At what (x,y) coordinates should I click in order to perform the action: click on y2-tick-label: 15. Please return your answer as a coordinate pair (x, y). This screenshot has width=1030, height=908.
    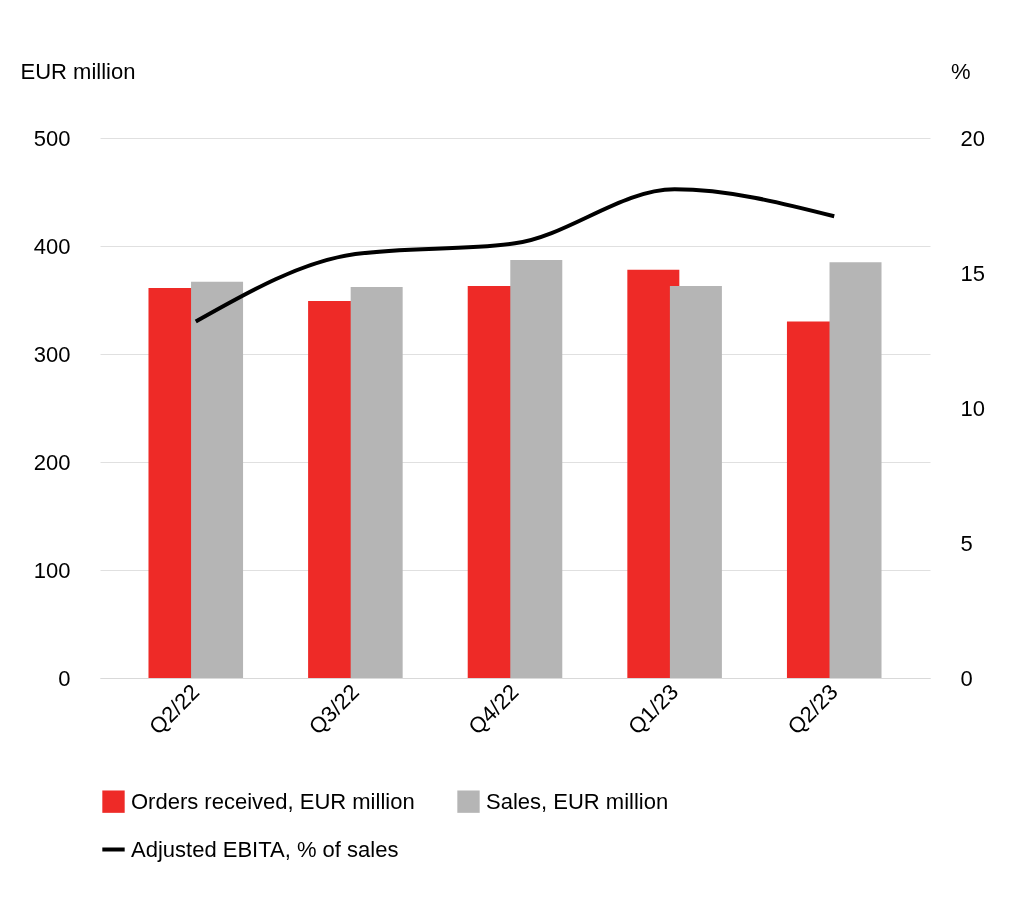
    Looking at the image, I should click on (972, 273).